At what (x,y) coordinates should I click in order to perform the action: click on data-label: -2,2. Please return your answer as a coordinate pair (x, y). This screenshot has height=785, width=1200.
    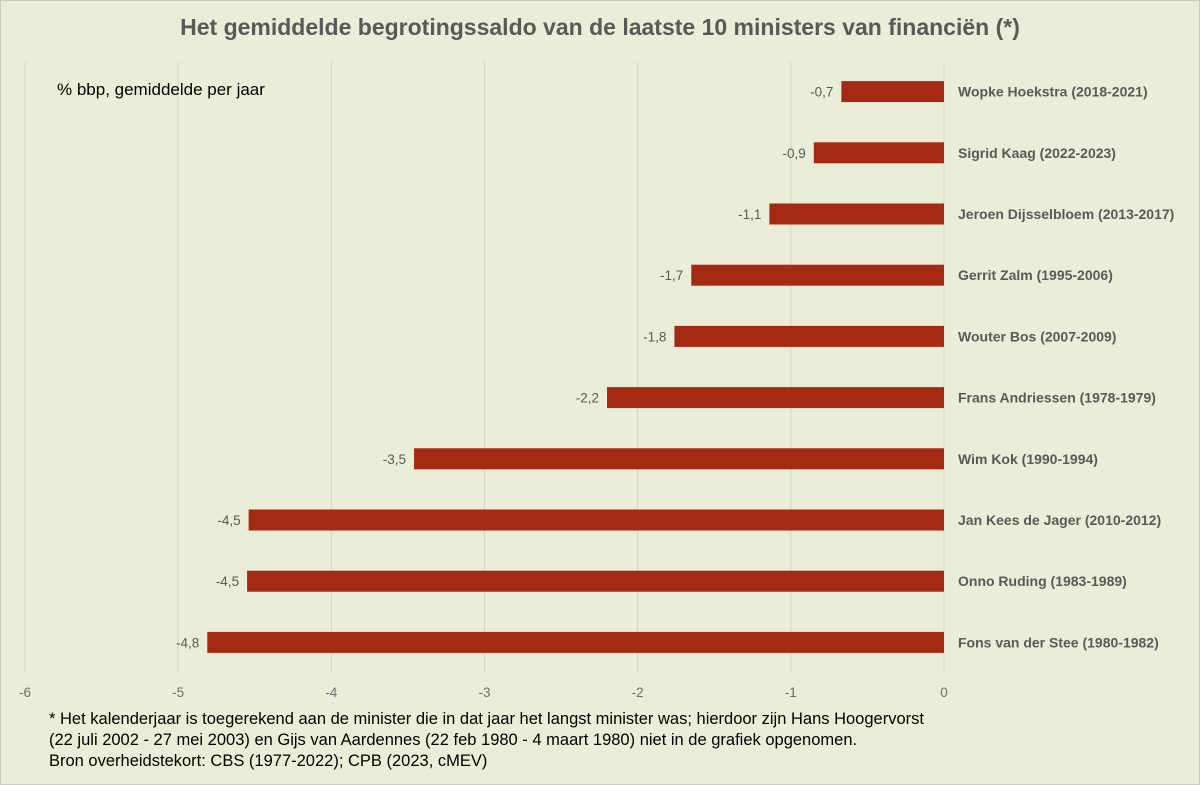
    Looking at the image, I should click on (587, 398).